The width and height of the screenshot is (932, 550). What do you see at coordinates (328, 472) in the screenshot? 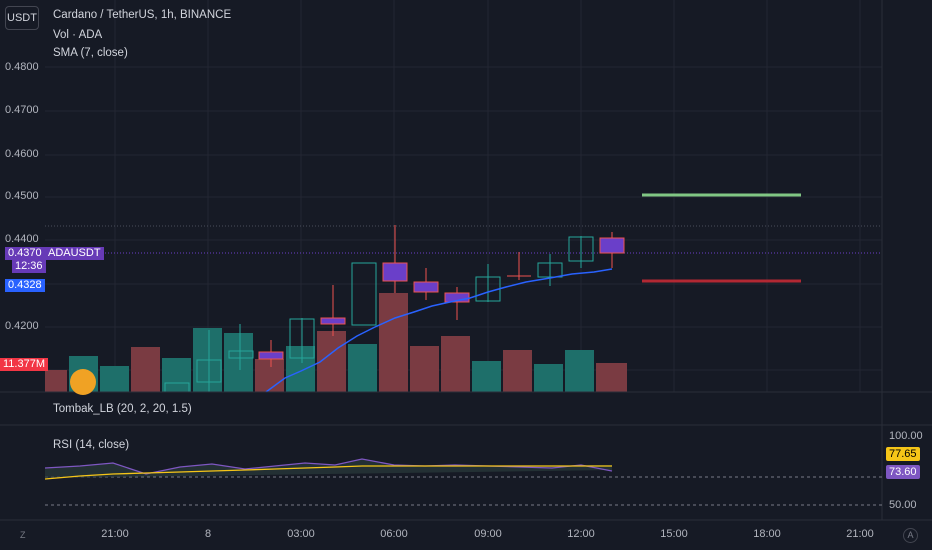
I see `rsi-ma-line` at bounding box center [328, 472].